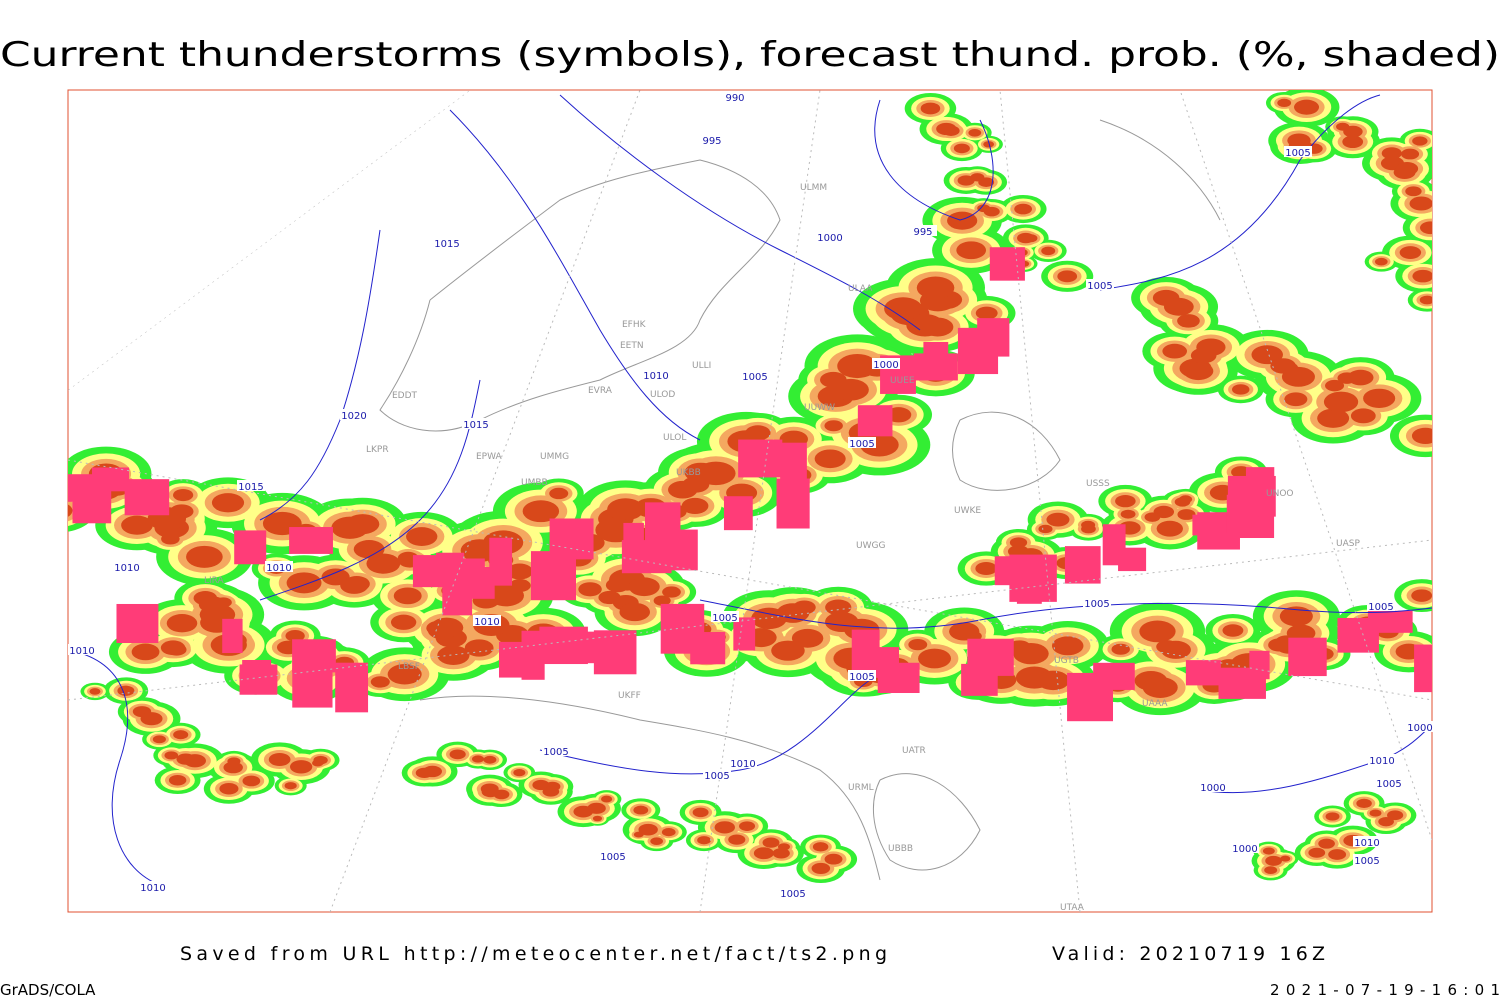 The height and width of the screenshot is (1000, 1500). What do you see at coordinates (534, 483) in the screenshot?
I see `station-code: UMBB` at bounding box center [534, 483].